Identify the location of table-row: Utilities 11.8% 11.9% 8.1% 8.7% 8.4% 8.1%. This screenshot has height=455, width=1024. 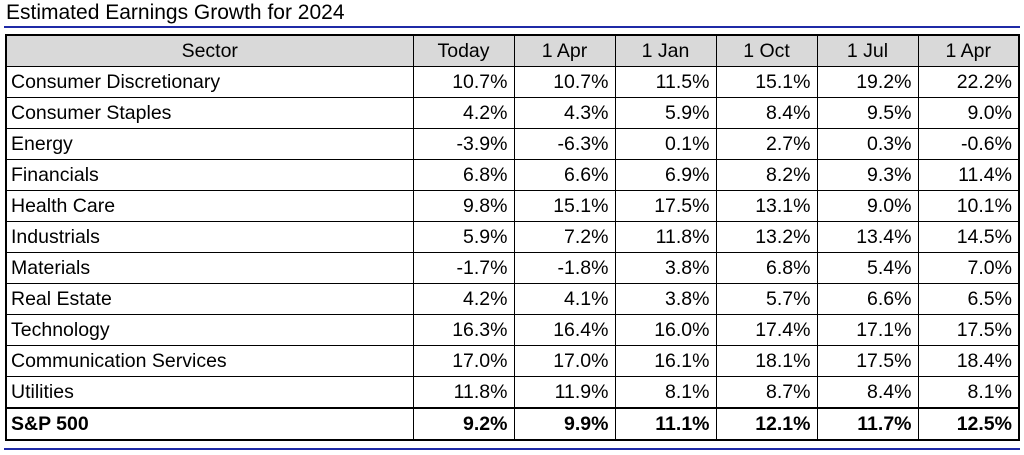
(512, 392).